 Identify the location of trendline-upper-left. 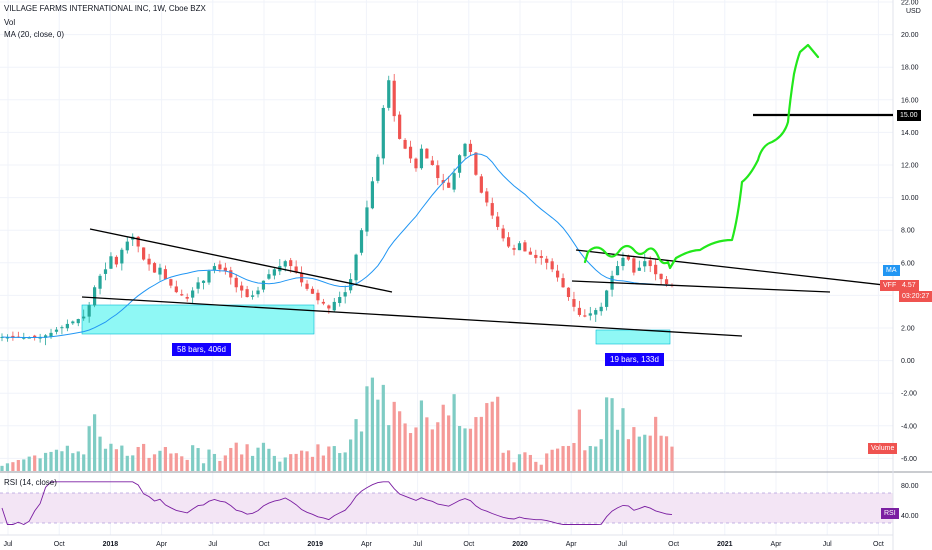
(241, 260).